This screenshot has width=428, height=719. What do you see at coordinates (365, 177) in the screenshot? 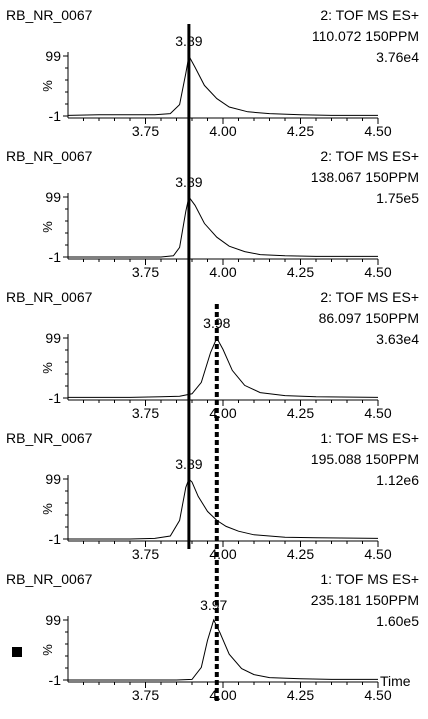
I see `mass-label: 138.067 150PPM` at bounding box center [365, 177].